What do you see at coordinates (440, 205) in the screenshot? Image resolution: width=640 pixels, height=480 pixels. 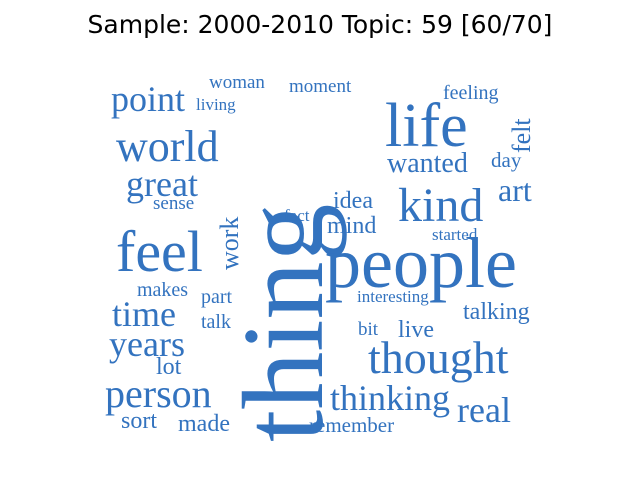 I see `word-kind: kind` at bounding box center [440, 205].